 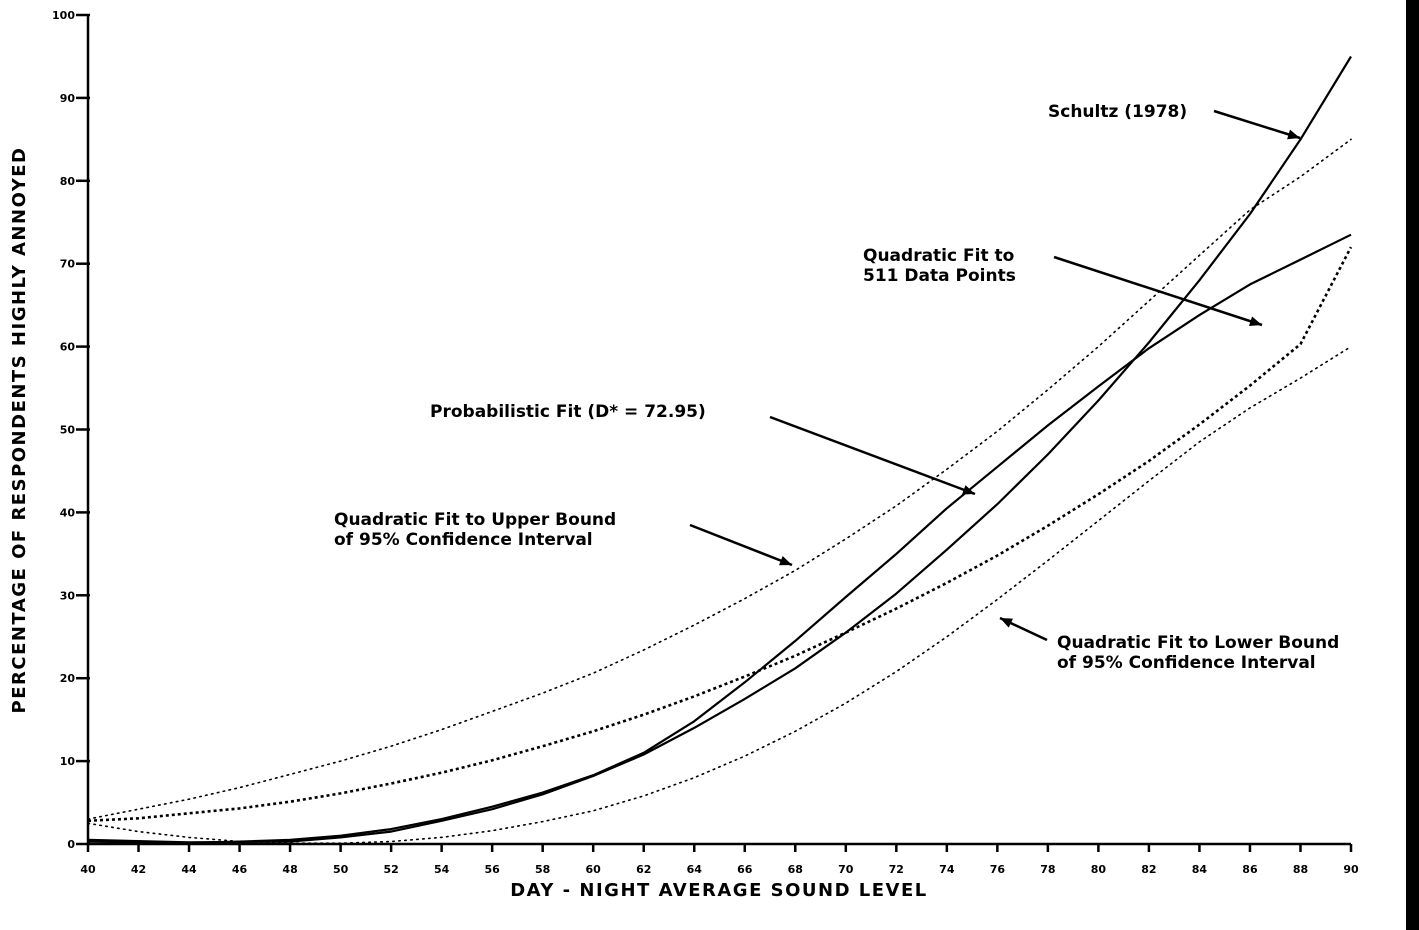 I want to click on x-tick-label: 40, so click(x=88, y=869).